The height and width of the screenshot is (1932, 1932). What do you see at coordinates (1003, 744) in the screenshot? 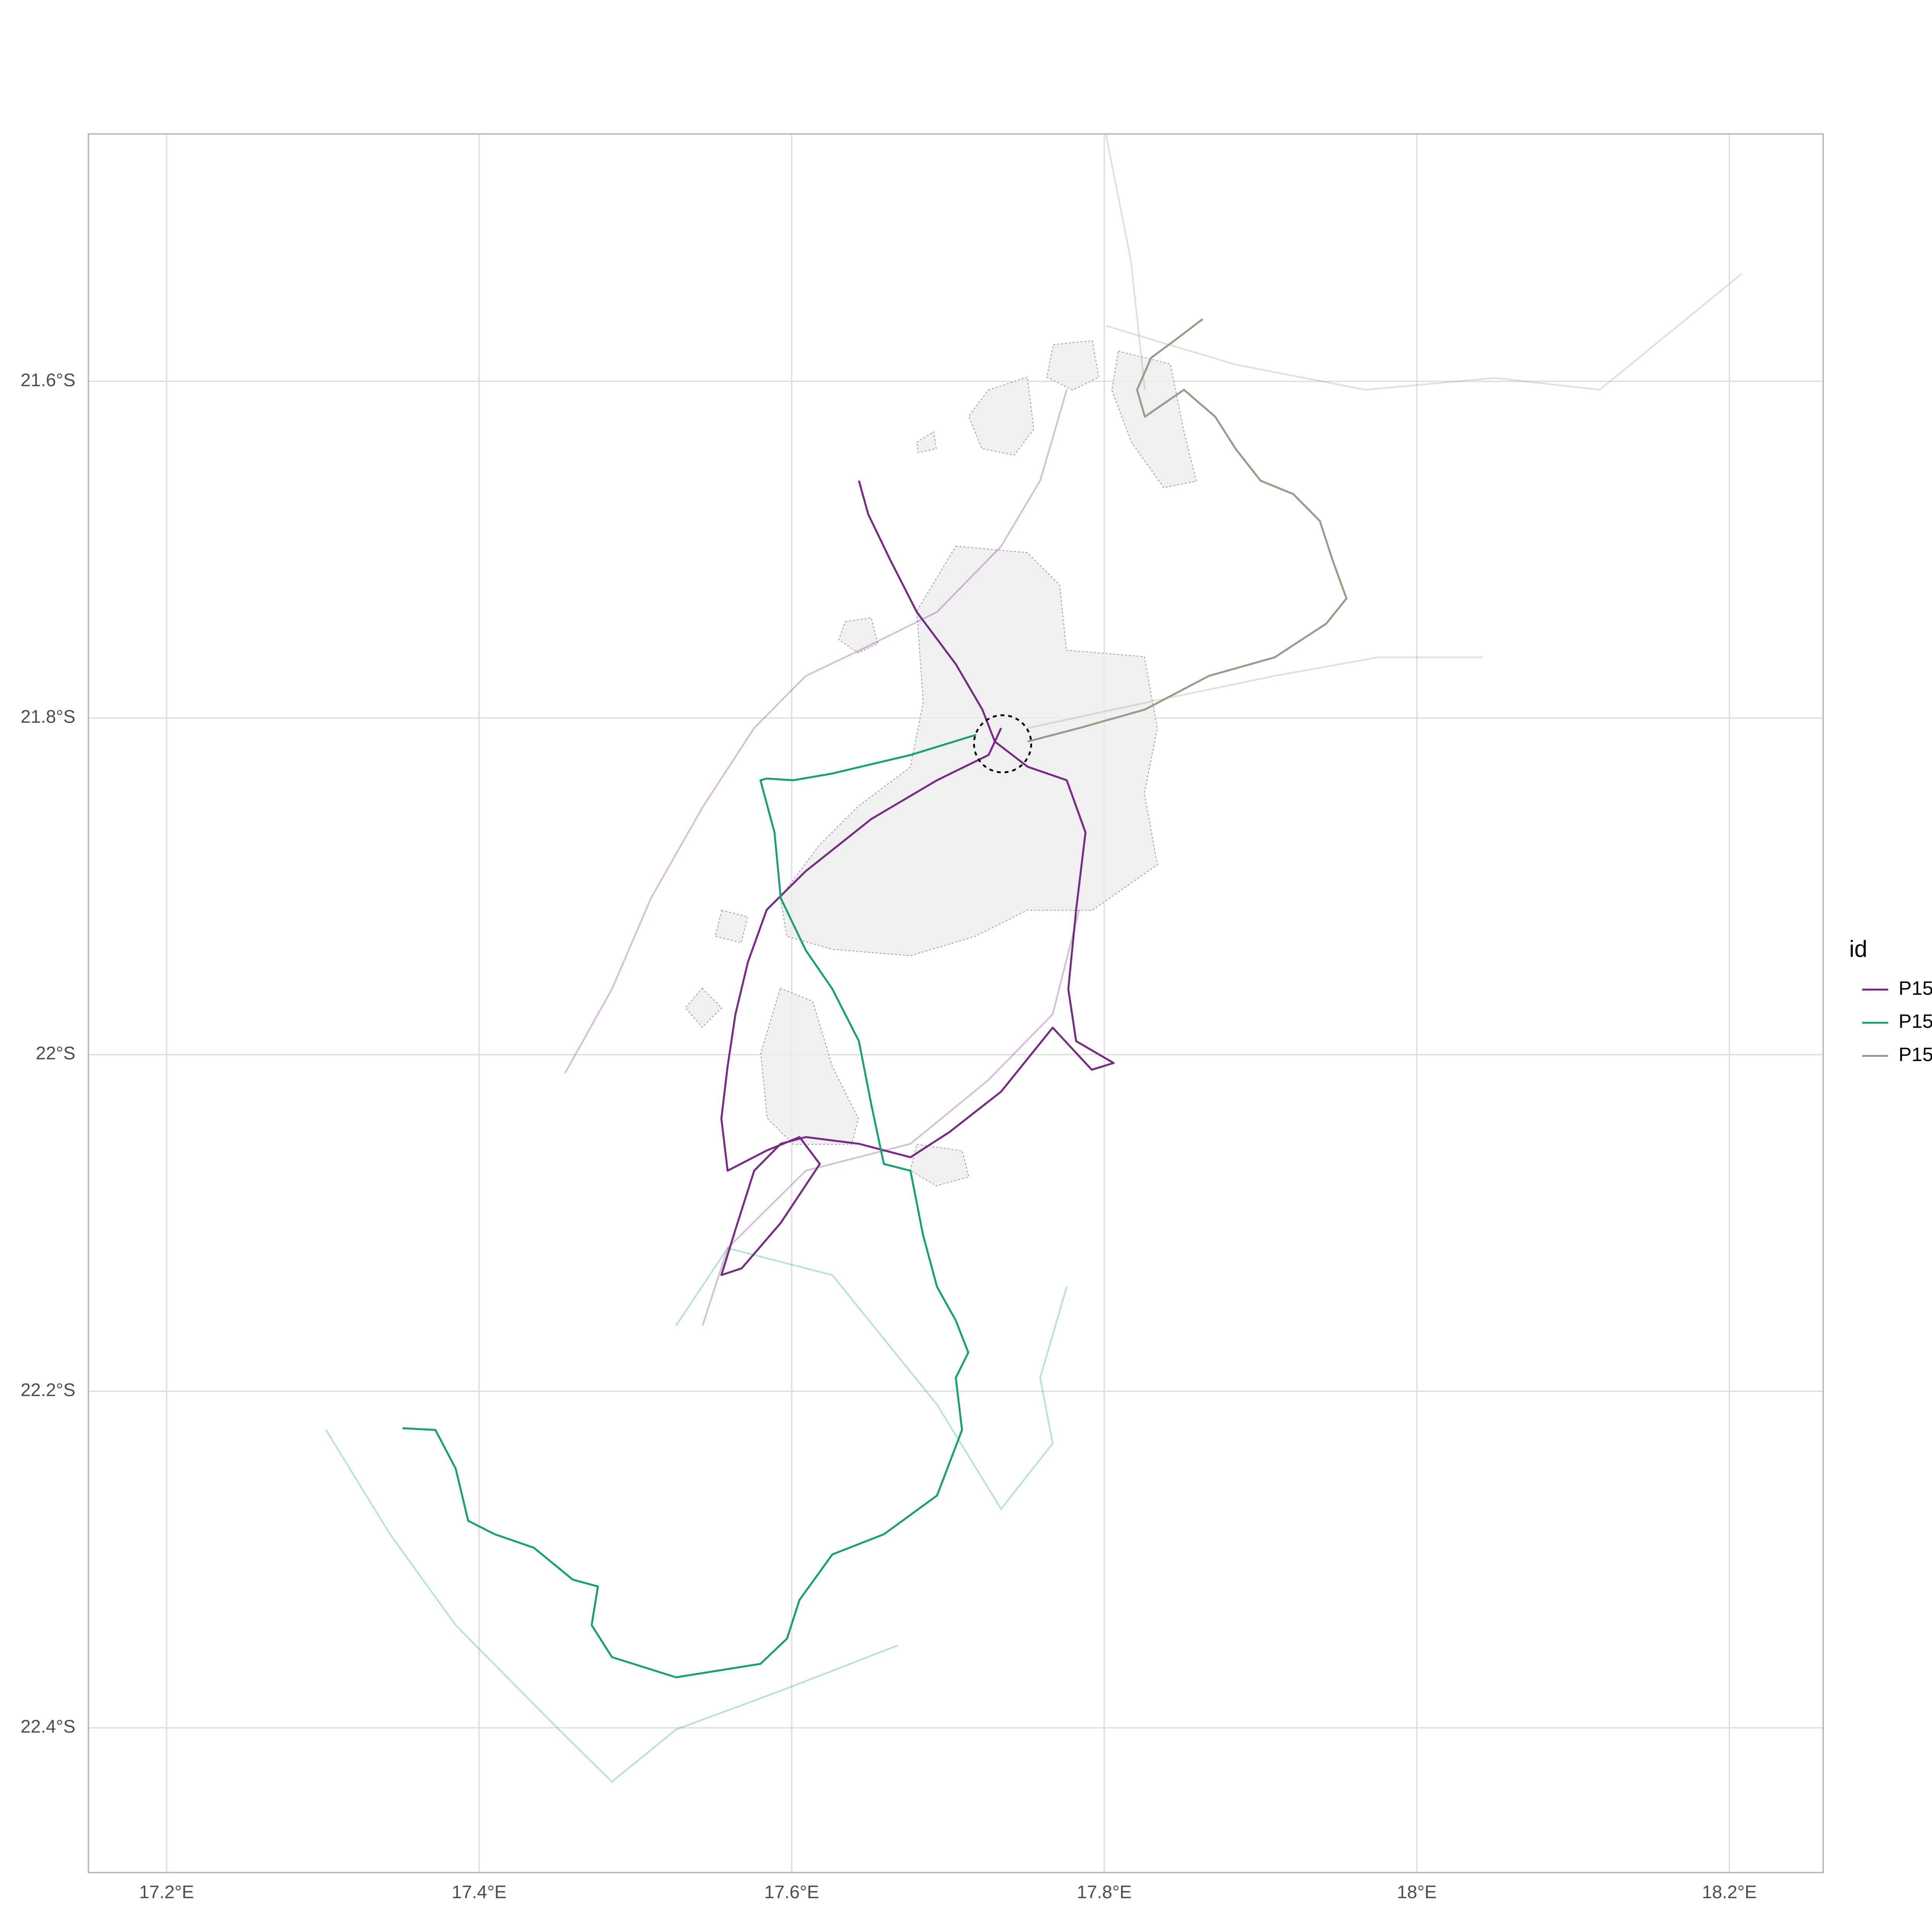
I see `capture-site` at bounding box center [1003, 744].